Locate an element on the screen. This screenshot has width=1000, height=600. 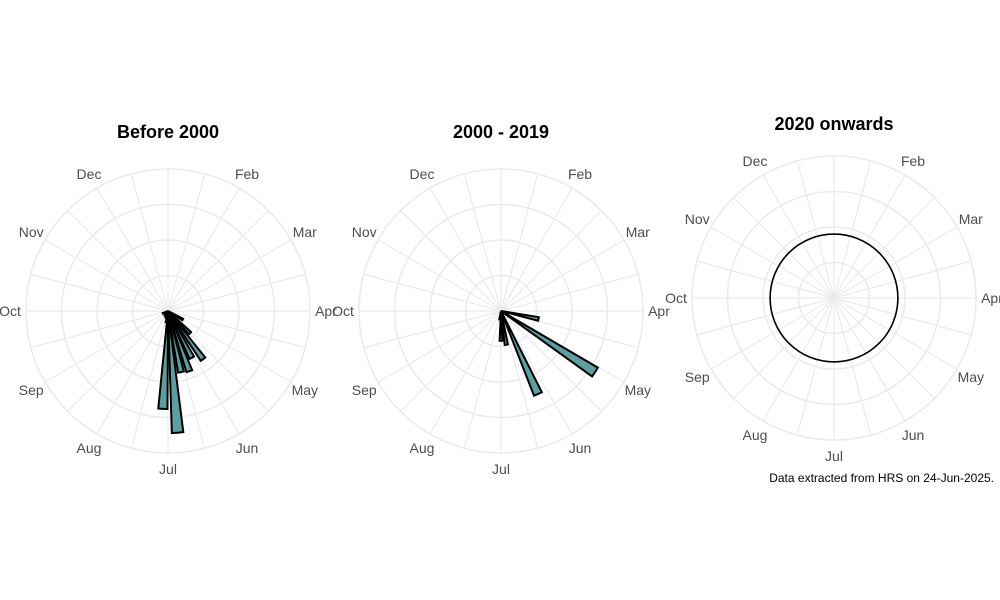
empty-ring is located at coordinates (834, 298).